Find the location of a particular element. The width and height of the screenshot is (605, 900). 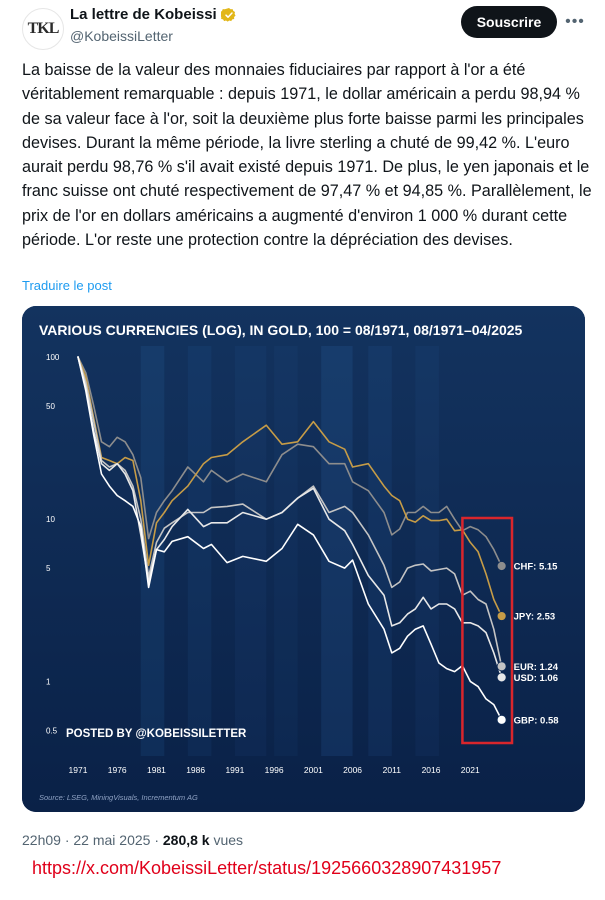

avatar-logo: TKL is located at coordinates (43, 28).